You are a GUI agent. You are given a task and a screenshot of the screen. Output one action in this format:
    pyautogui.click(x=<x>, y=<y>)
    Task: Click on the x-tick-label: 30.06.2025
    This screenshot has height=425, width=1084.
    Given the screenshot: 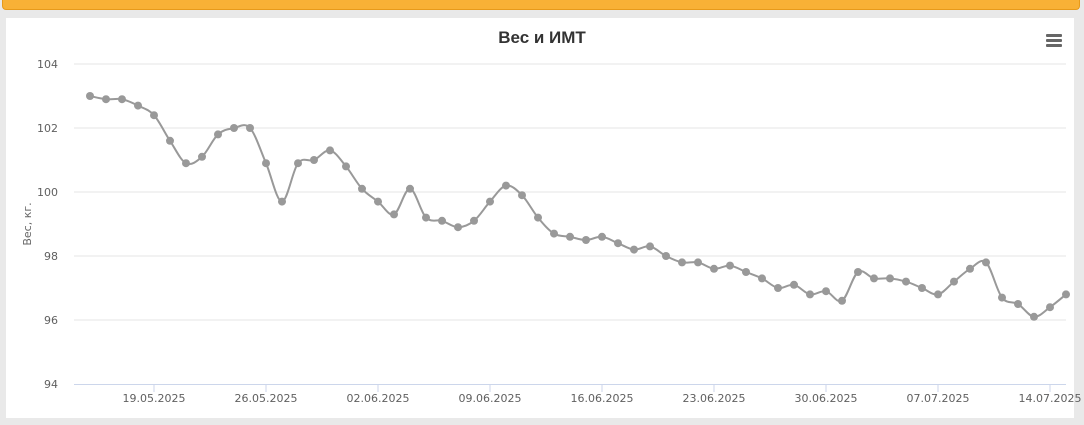 What is the action you would take?
    pyautogui.click(x=826, y=398)
    